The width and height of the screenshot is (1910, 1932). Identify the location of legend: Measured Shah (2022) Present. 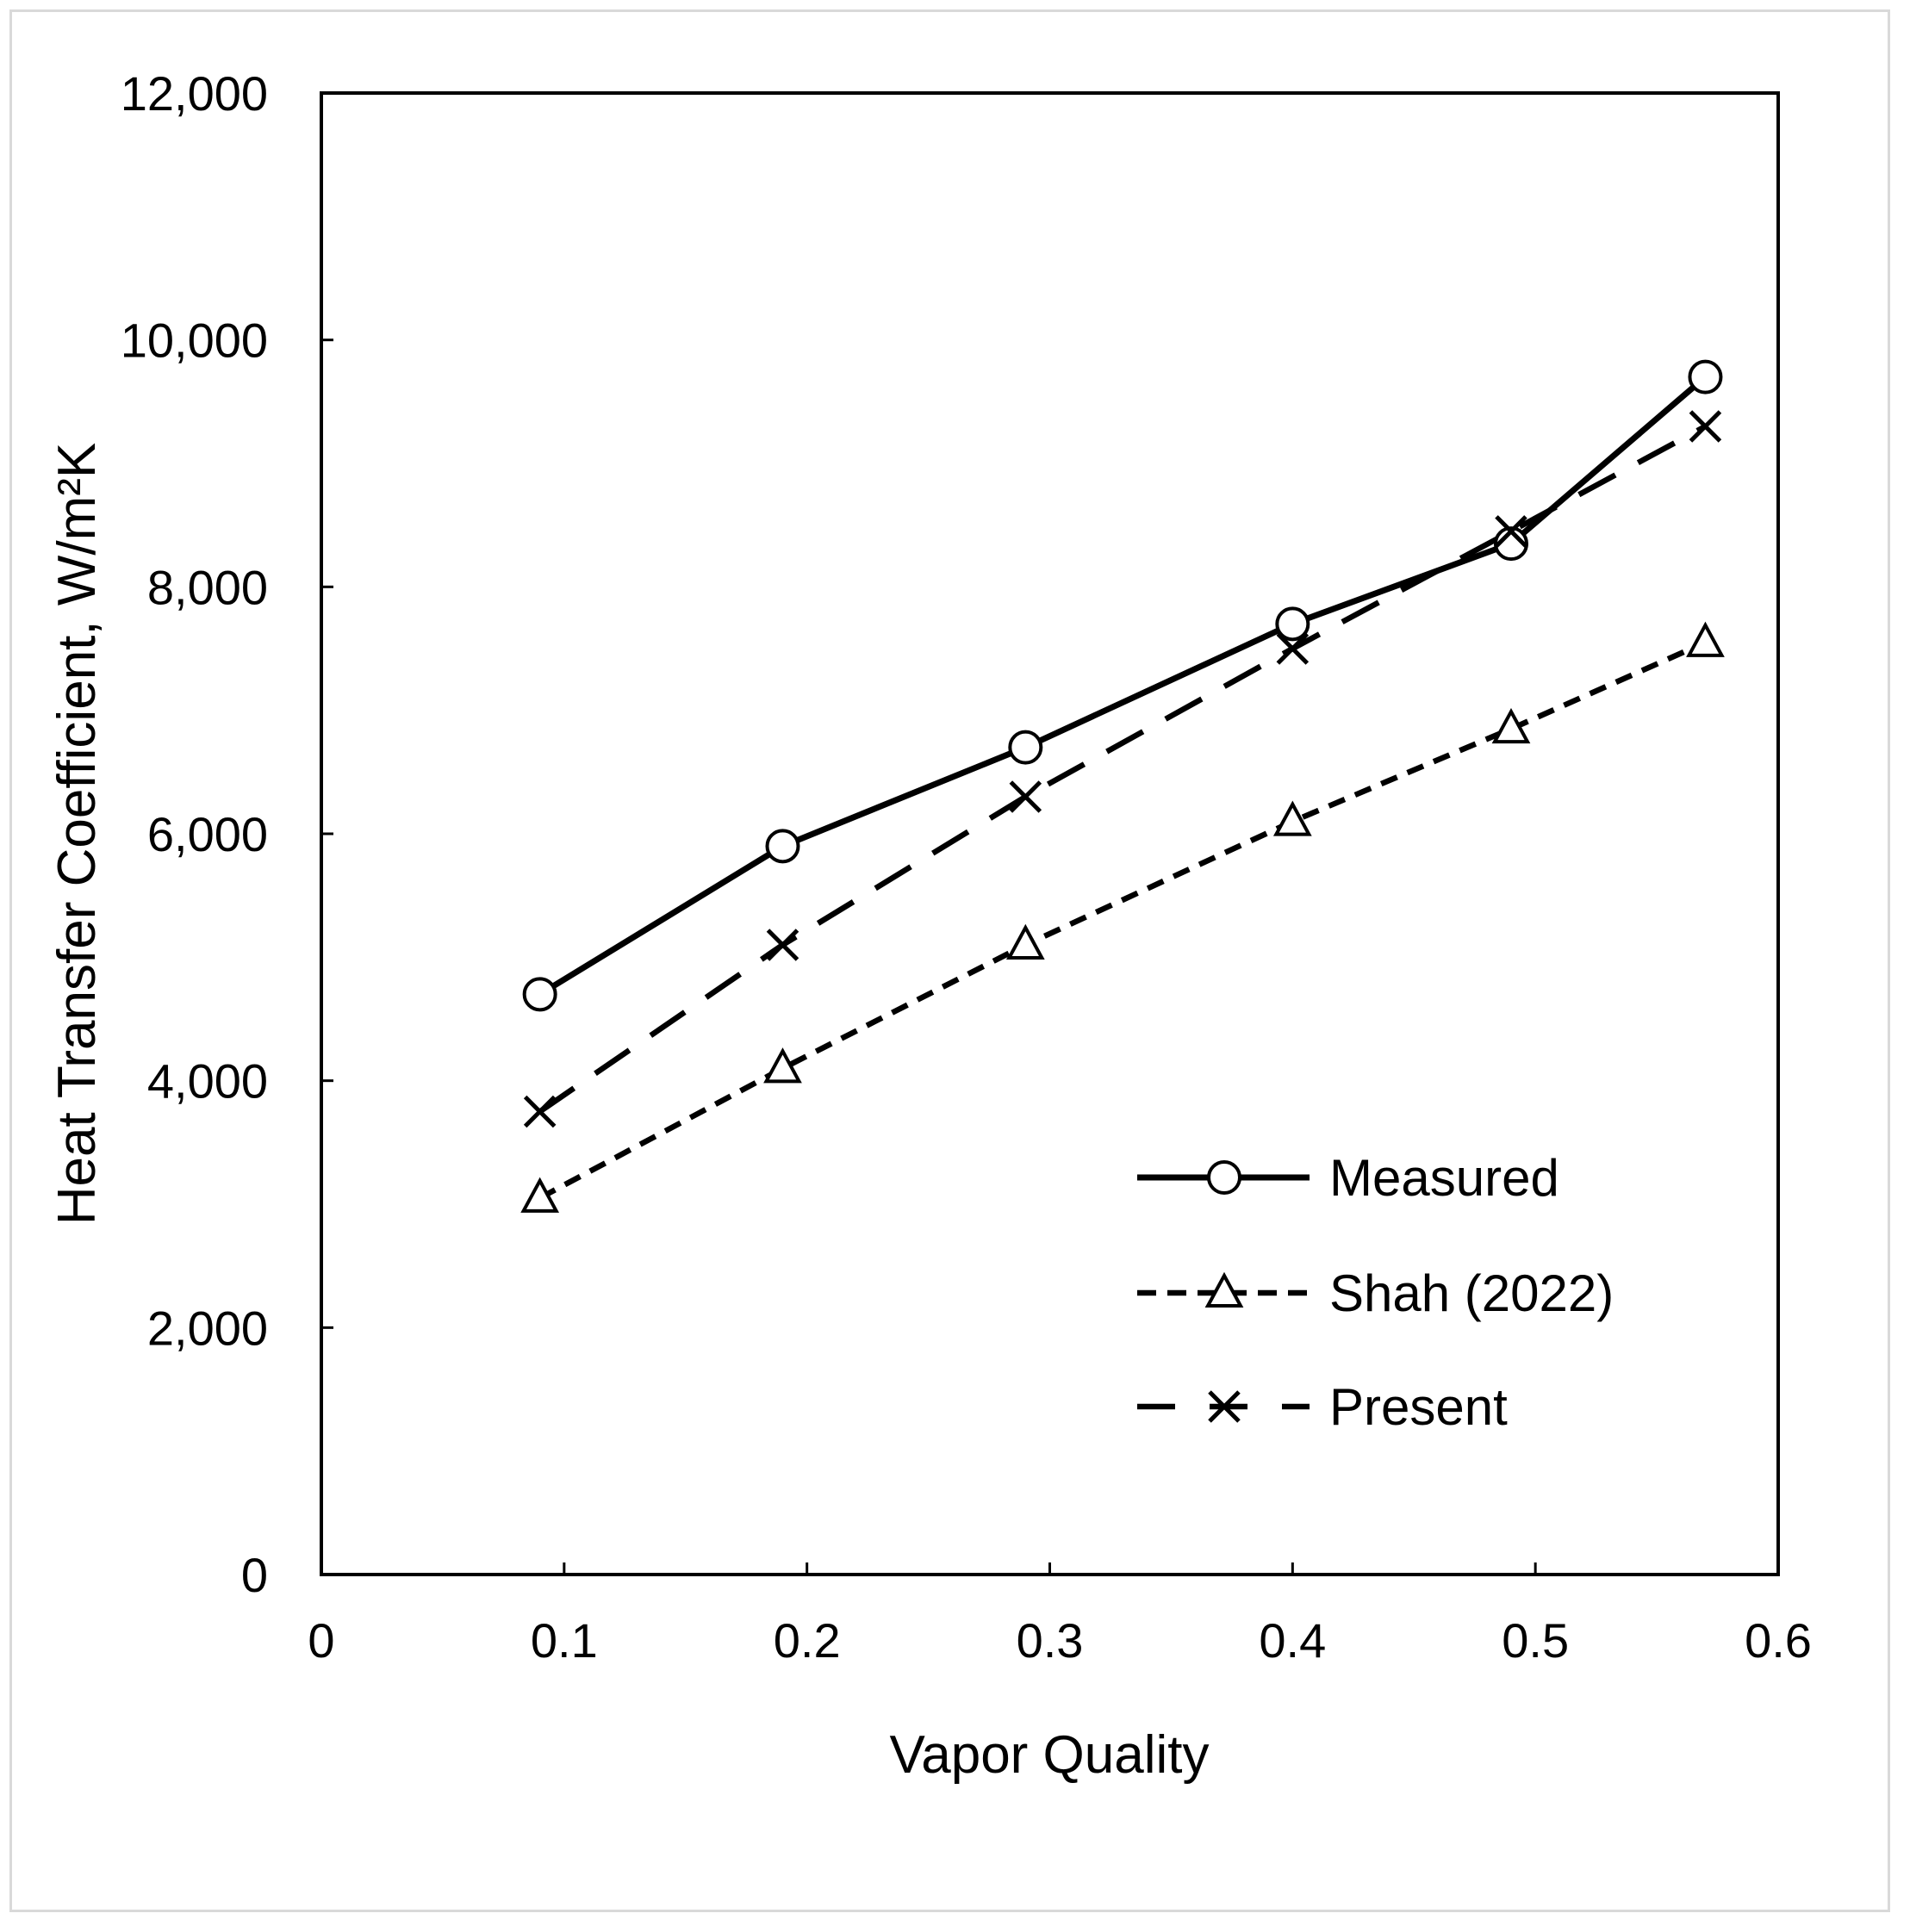
(1375, 1292).